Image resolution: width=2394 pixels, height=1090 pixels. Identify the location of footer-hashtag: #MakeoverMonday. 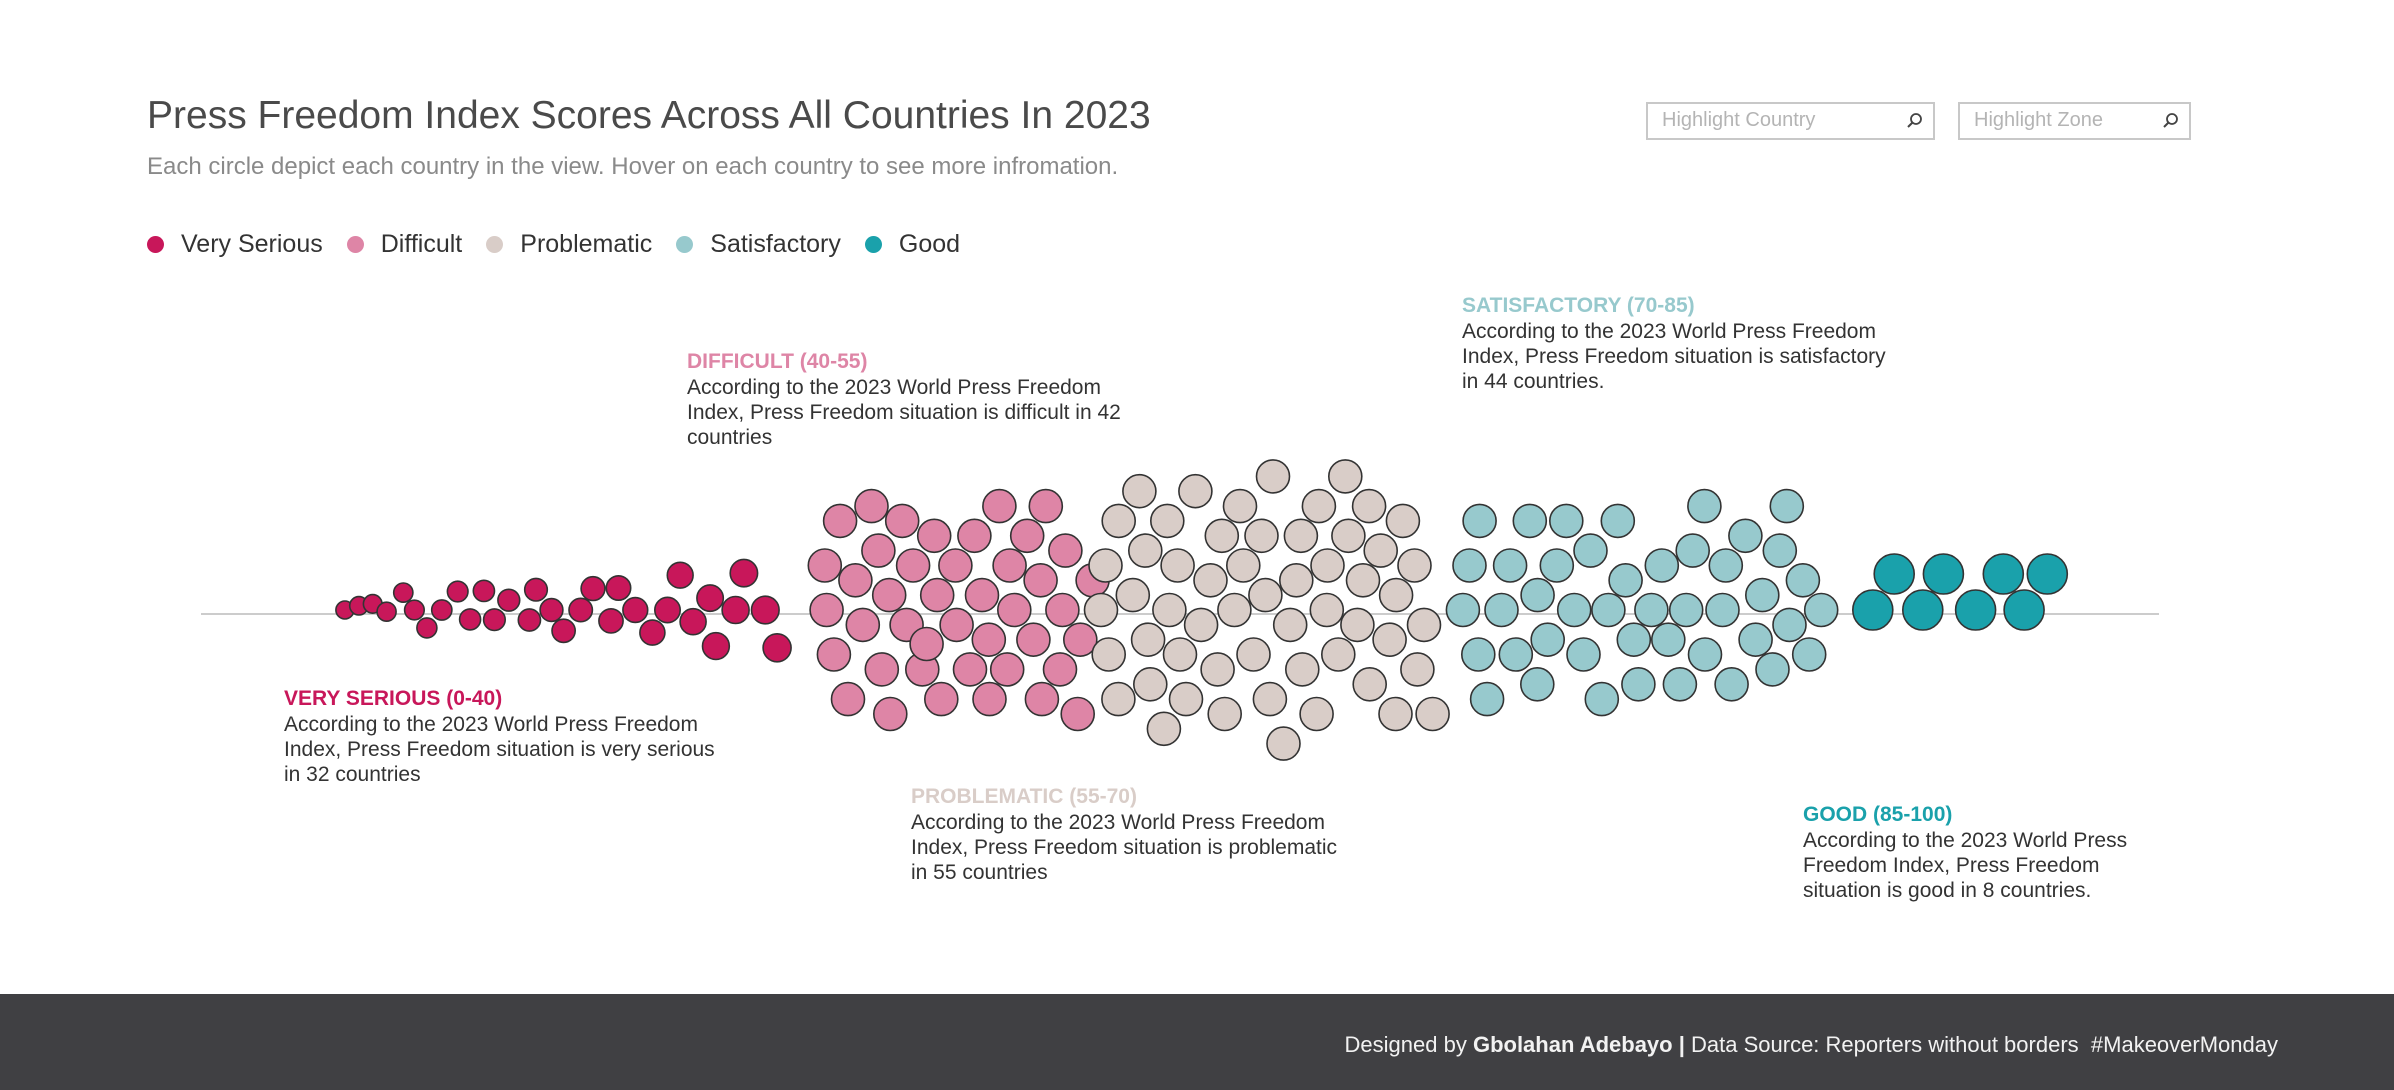
(2184, 1044).